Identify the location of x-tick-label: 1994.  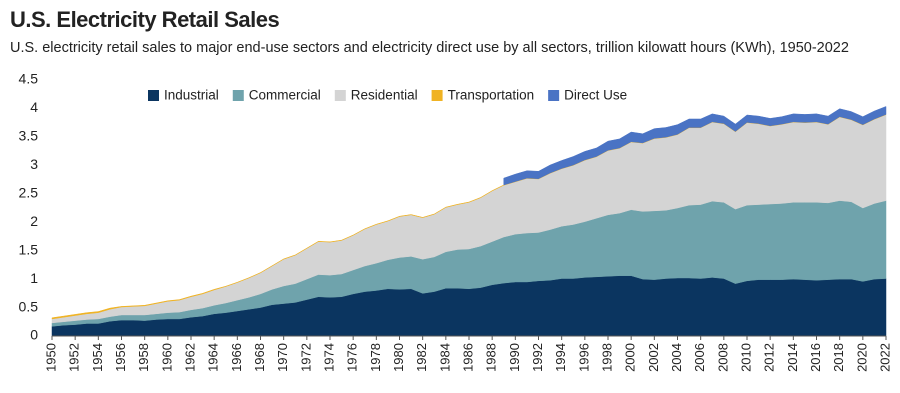
(560, 357).